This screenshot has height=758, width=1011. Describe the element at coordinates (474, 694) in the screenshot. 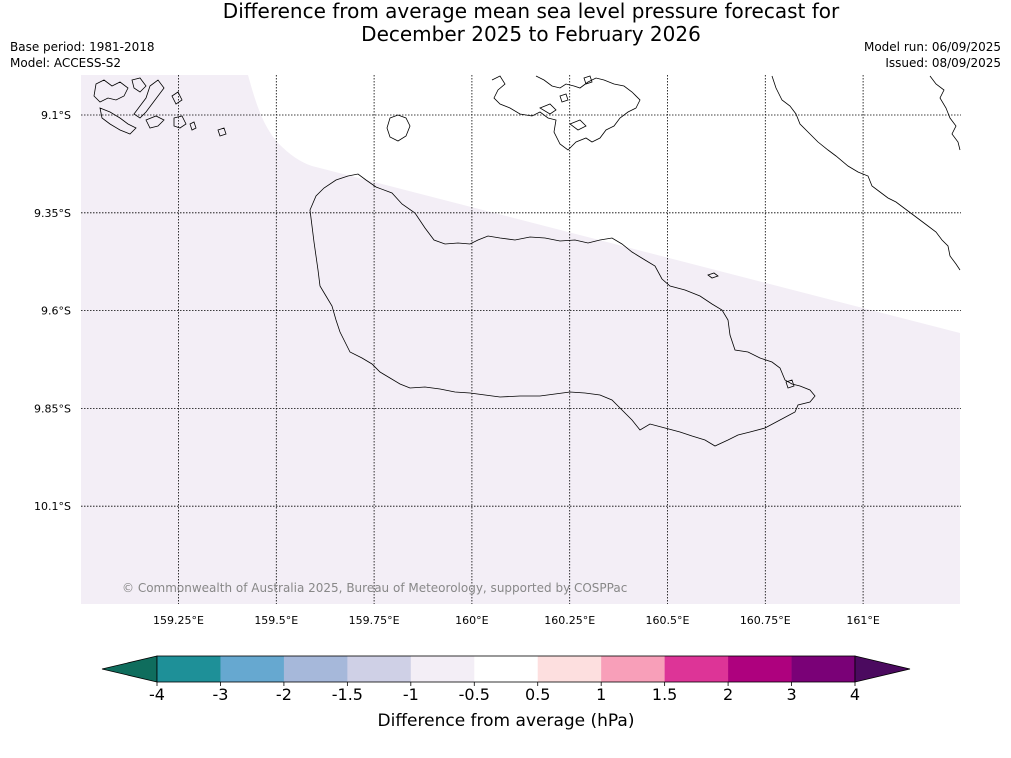

I see `colorbar-tick-label: -0.5` at that location.